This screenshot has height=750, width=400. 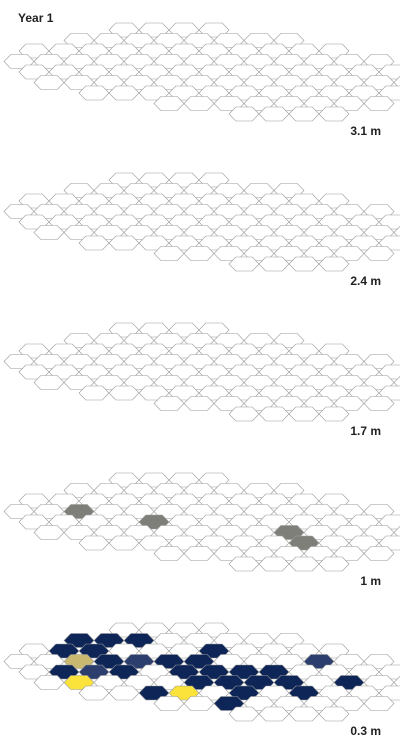 What do you see at coordinates (36, 18) in the screenshot?
I see `page-title: Year 1` at bounding box center [36, 18].